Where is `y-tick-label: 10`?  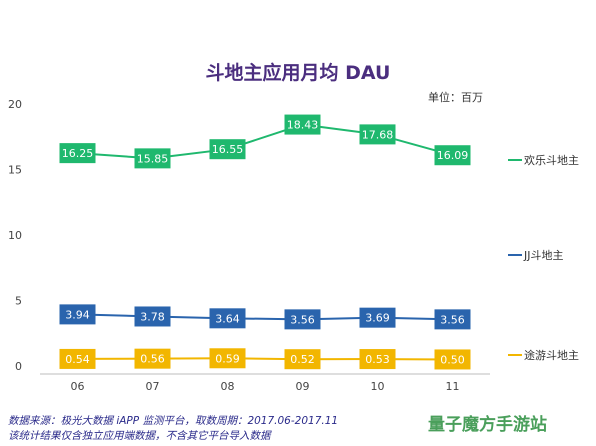 y-tick-label: 10 is located at coordinates (15, 235).